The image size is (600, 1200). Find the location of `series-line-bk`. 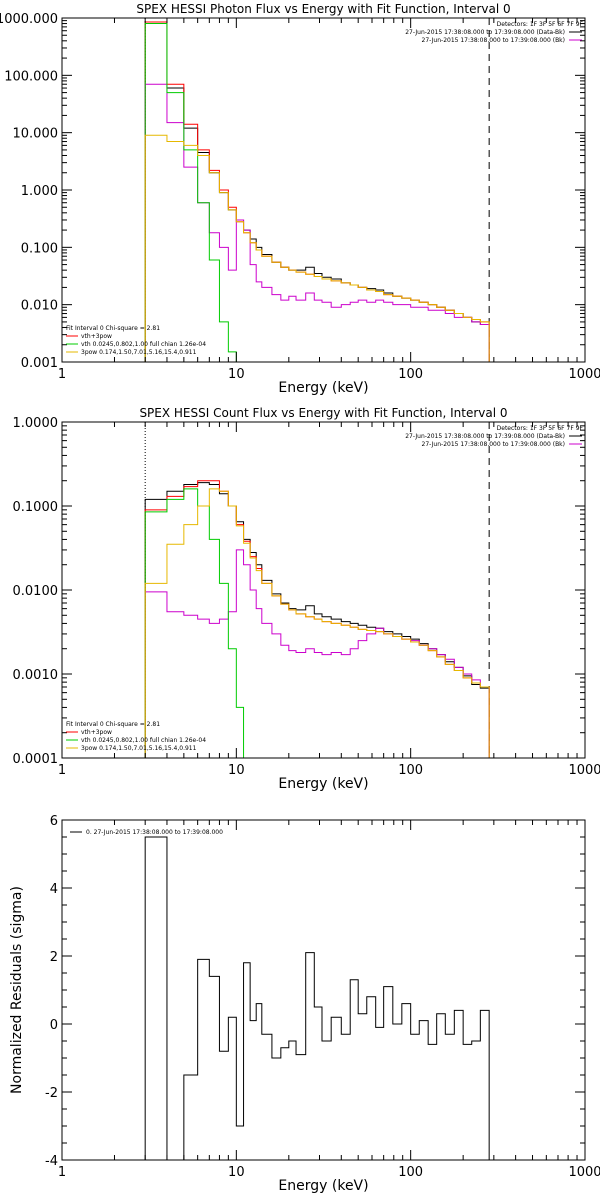

series-line-bk is located at coordinates (317, 222).